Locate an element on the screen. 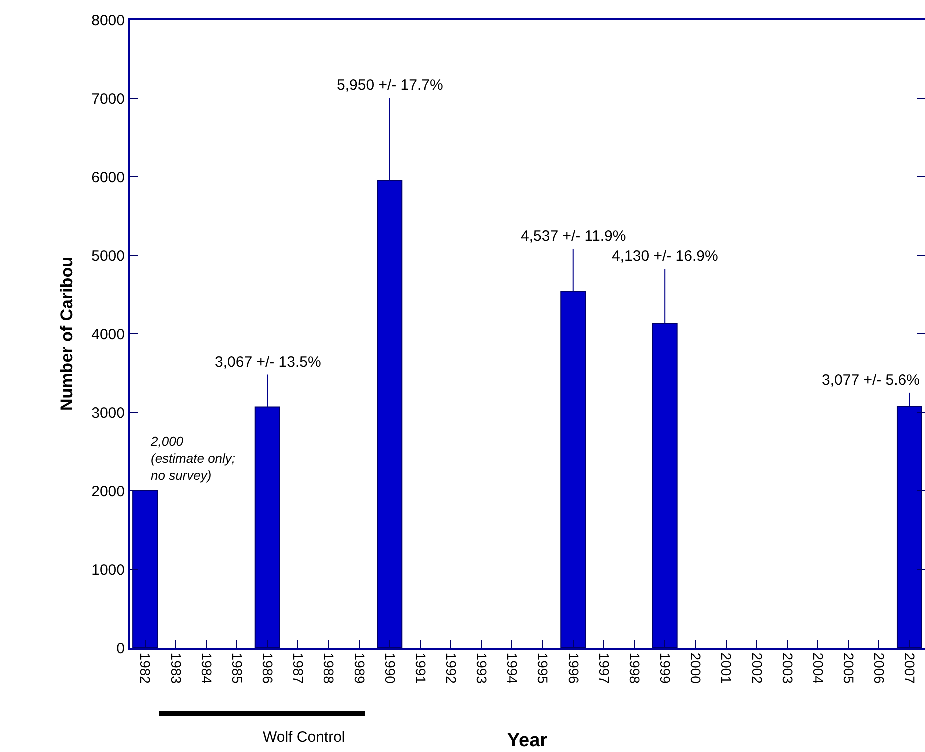  x-tick-label: 1992 is located at coordinates (452, 668).